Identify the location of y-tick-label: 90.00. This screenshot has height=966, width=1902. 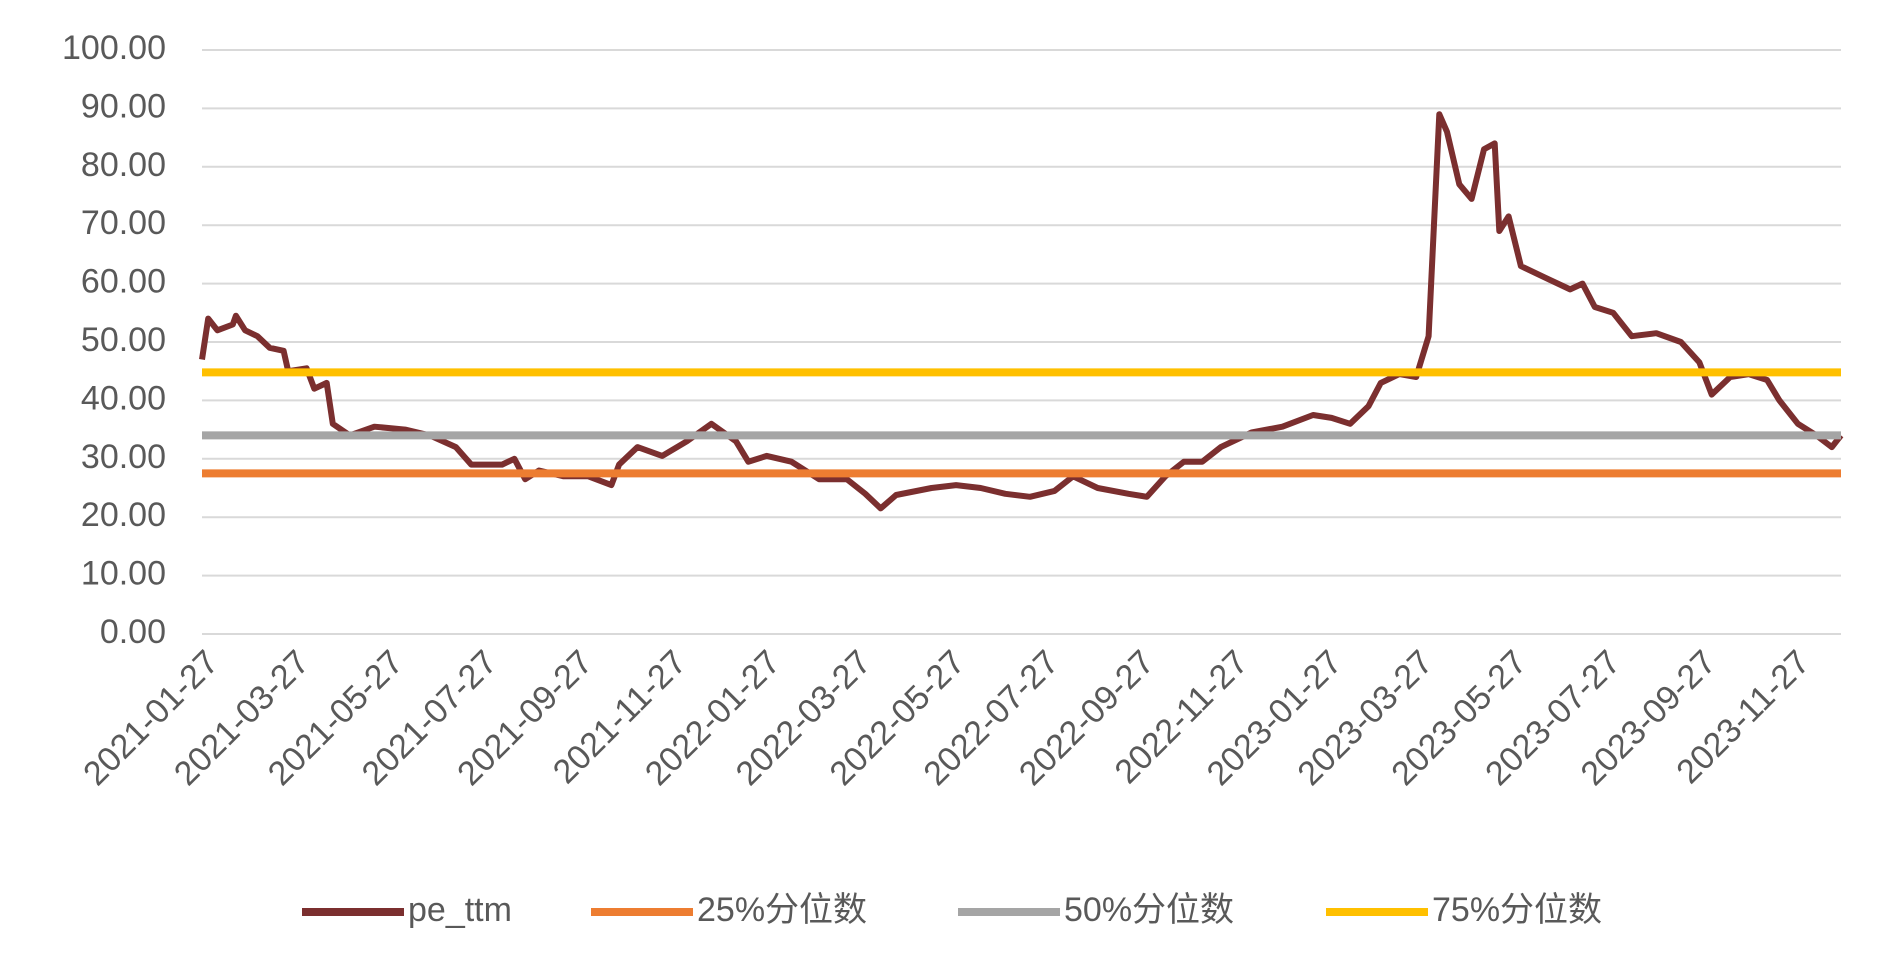
(123, 106).